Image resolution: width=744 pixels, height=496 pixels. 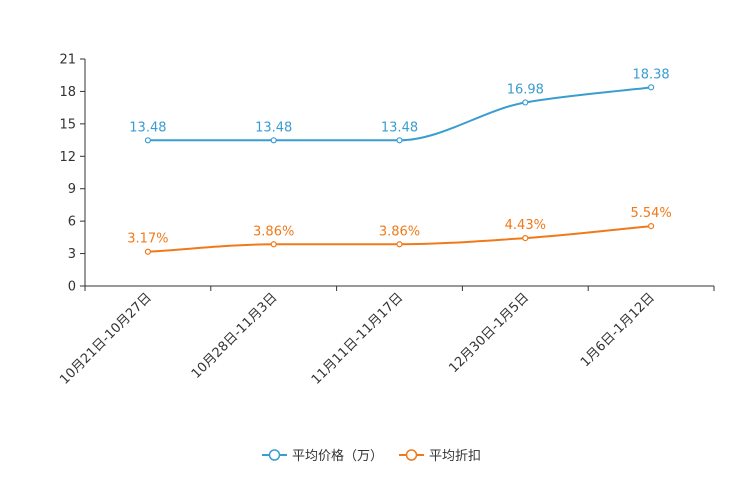 I want to click on y-tick-label: 18, so click(x=67, y=92).